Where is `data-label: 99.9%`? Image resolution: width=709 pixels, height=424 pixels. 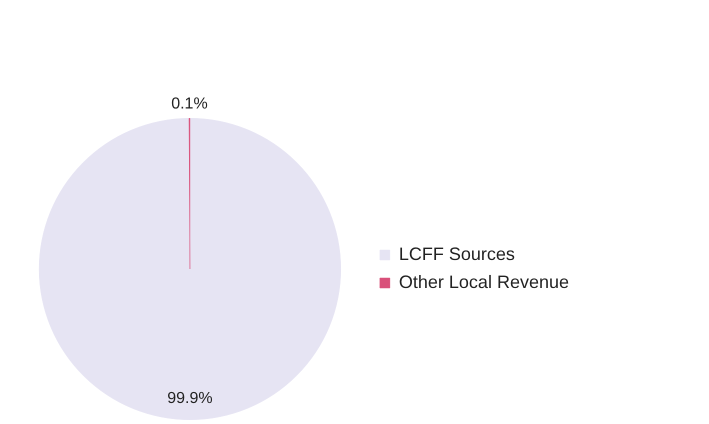 data-label: 99.9% is located at coordinates (190, 399).